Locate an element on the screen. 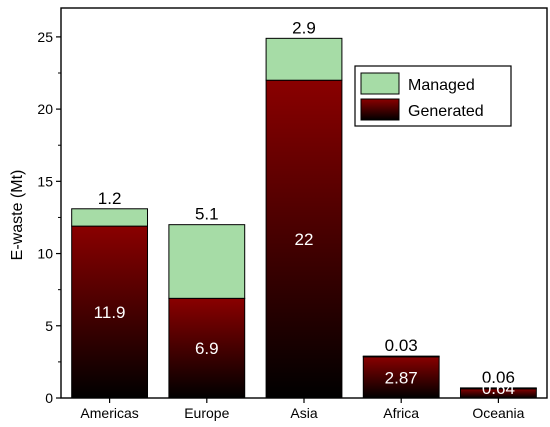 This screenshot has height=427, width=550. bar-managed-oceania is located at coordinates (498, 388).